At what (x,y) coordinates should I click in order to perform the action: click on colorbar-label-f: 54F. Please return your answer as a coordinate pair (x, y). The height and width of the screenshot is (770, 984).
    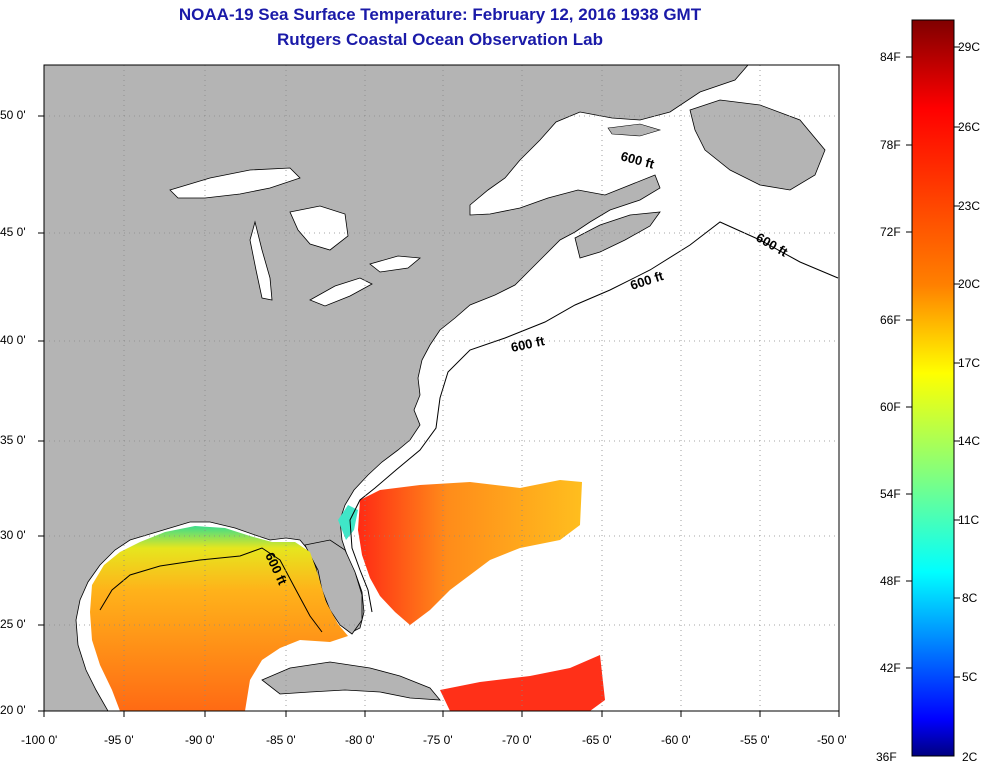
    Looking at the image, I should click on (890, 494).